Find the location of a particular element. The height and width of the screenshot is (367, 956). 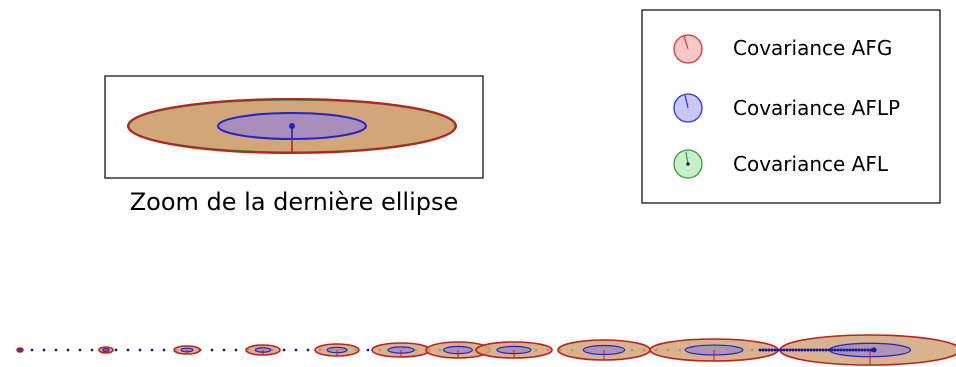

legend-item-aflp is located at coordinates (688, 108).